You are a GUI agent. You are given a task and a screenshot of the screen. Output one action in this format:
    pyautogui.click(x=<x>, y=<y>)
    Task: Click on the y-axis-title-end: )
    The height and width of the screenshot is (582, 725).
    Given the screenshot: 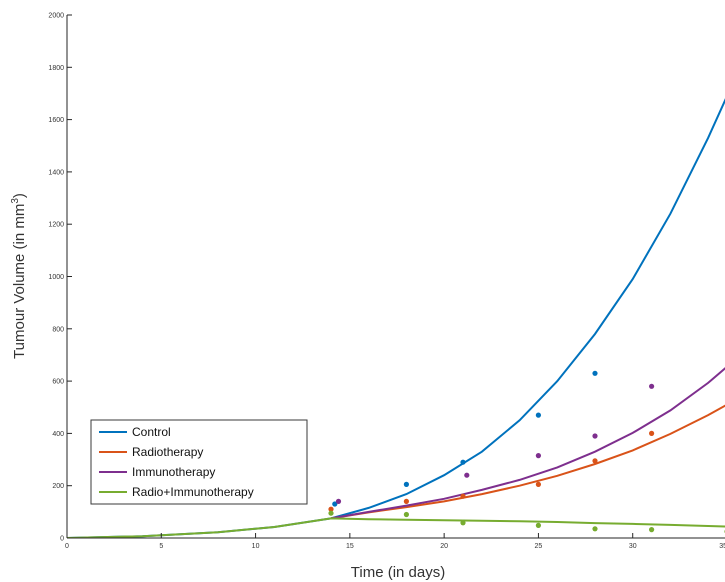 What is the action you would take?
    pyautogui.click(x=19, y=195)
    